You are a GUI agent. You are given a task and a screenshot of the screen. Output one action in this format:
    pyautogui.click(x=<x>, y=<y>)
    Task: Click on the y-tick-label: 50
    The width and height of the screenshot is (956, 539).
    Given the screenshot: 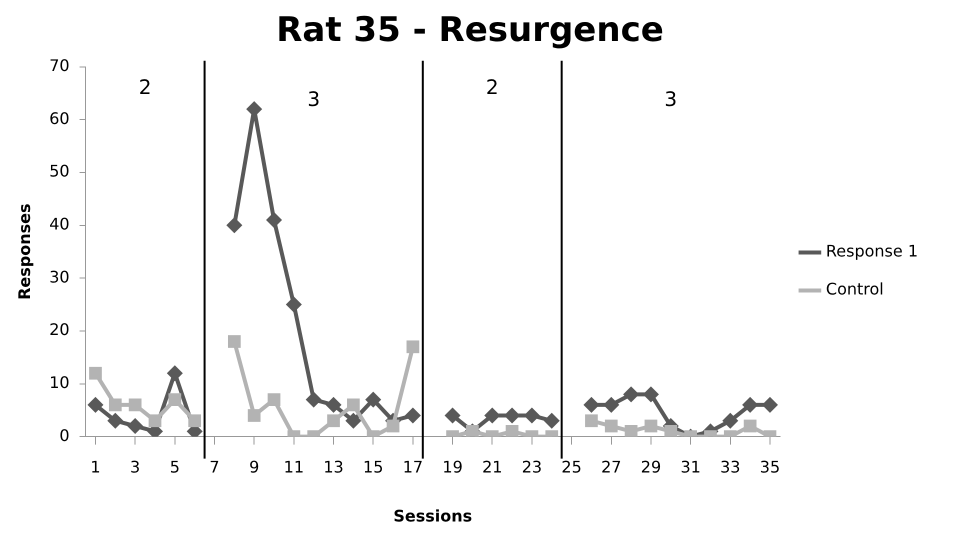 What is the action you would take?
    pyautogui.click(x=59, y=171)
    